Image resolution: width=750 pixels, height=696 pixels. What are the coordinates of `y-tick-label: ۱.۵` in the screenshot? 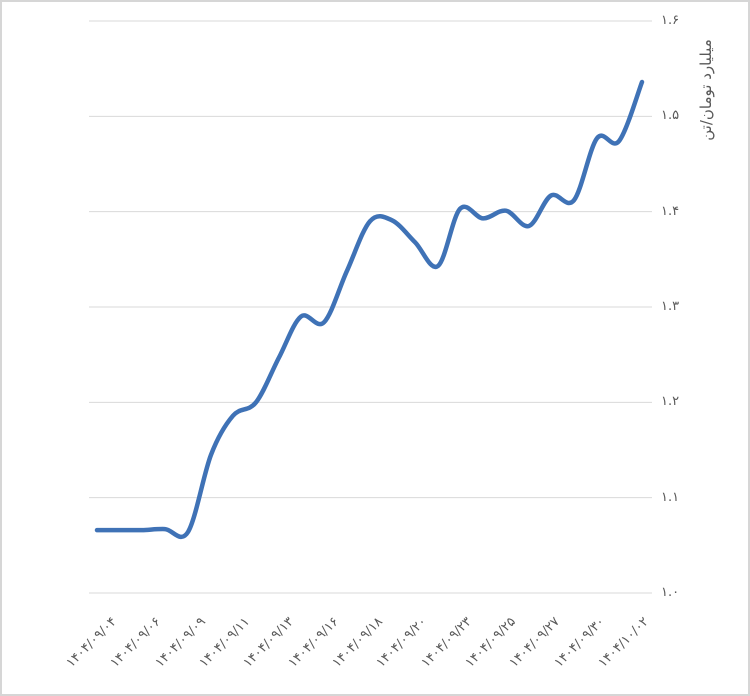 It's located at (670, 116).